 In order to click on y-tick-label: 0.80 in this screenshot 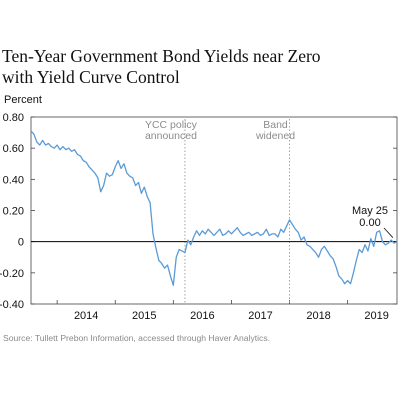, I will do `click(13, 118)`.